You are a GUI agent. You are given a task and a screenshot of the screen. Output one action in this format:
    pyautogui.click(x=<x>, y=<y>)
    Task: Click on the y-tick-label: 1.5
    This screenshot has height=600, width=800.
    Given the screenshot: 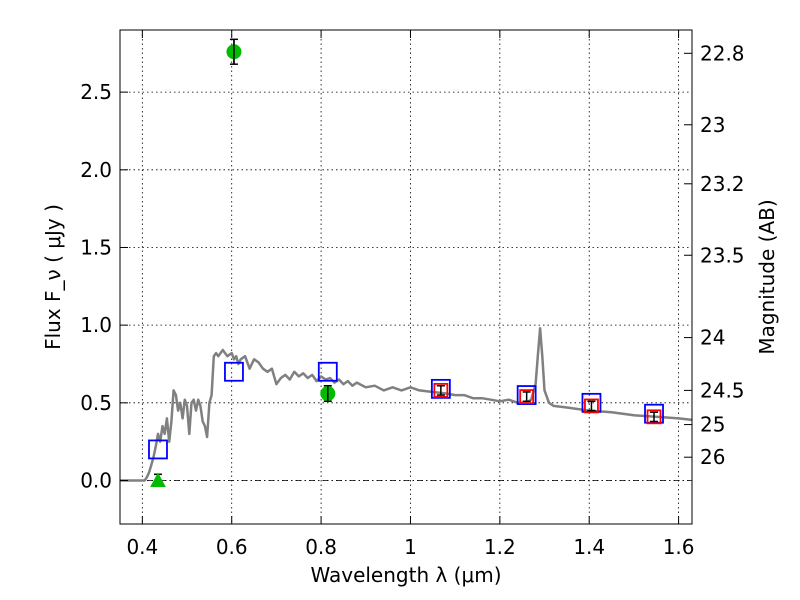 What is the action you would take?
    pyautogui.click(x=96, y=247)
    